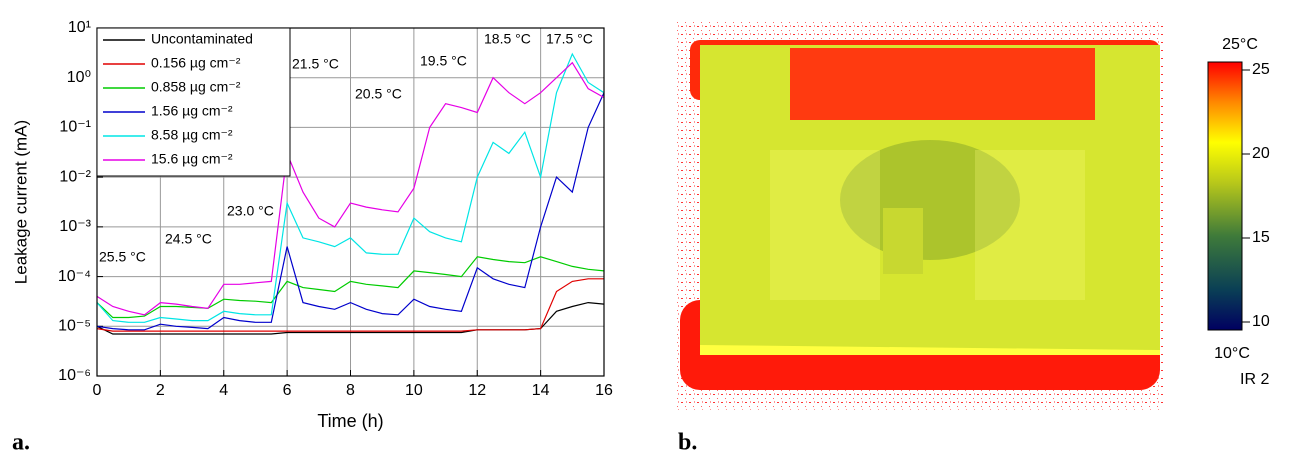 This screenshot has height=464, width=1309. I want to click on annotation: 24.5 °C, so click(188, 239).